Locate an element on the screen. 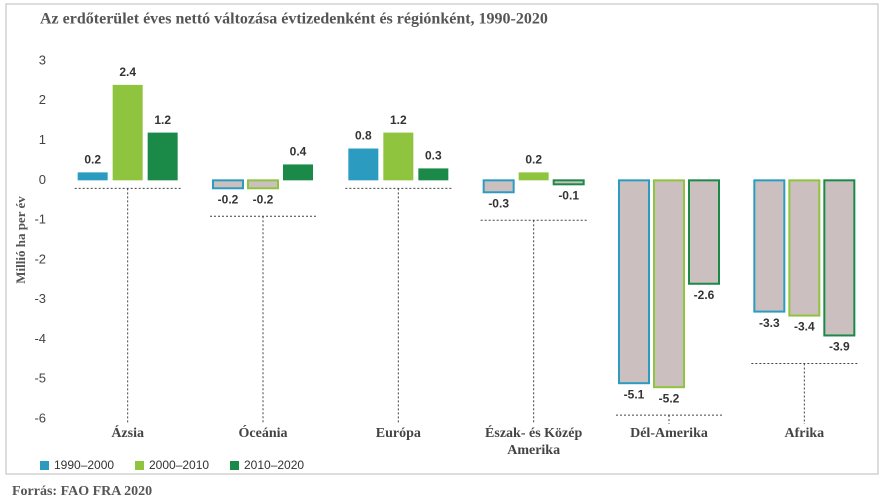 This screenshot has width=885, height=503. x-tick-label-box: Ázsia is located at coordinates (127, 433).